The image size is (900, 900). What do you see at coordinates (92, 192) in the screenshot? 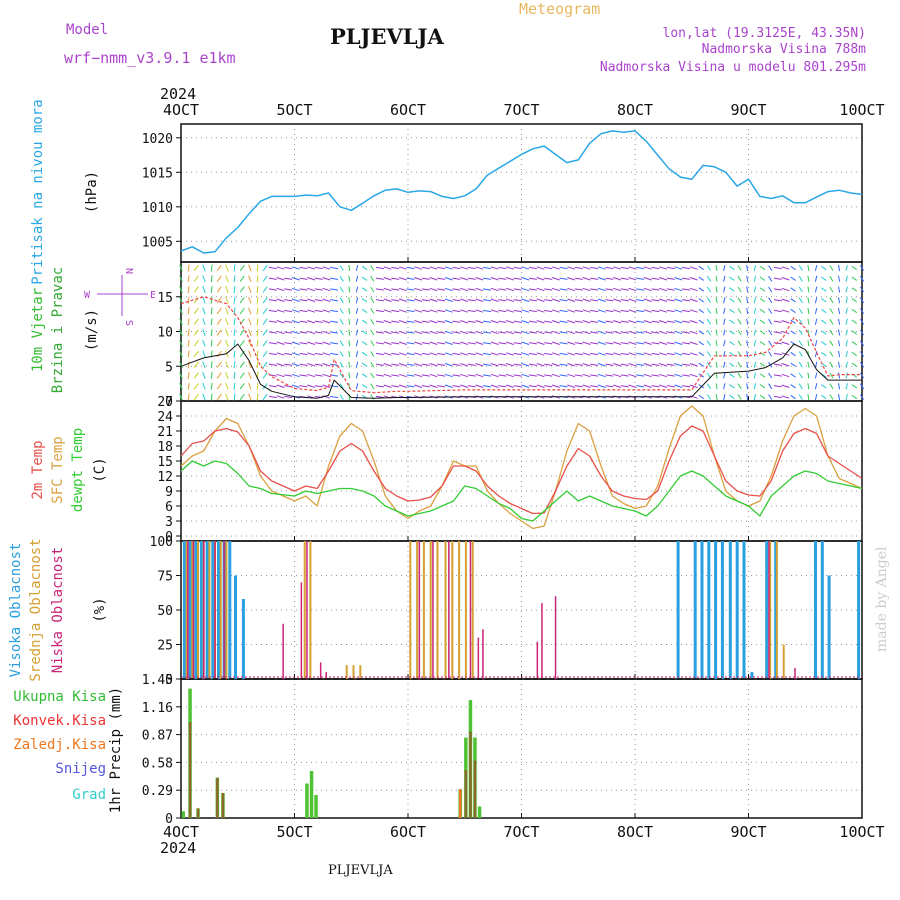
I see `pressure-unit: (hPa)` at bounding box center [92, 192].